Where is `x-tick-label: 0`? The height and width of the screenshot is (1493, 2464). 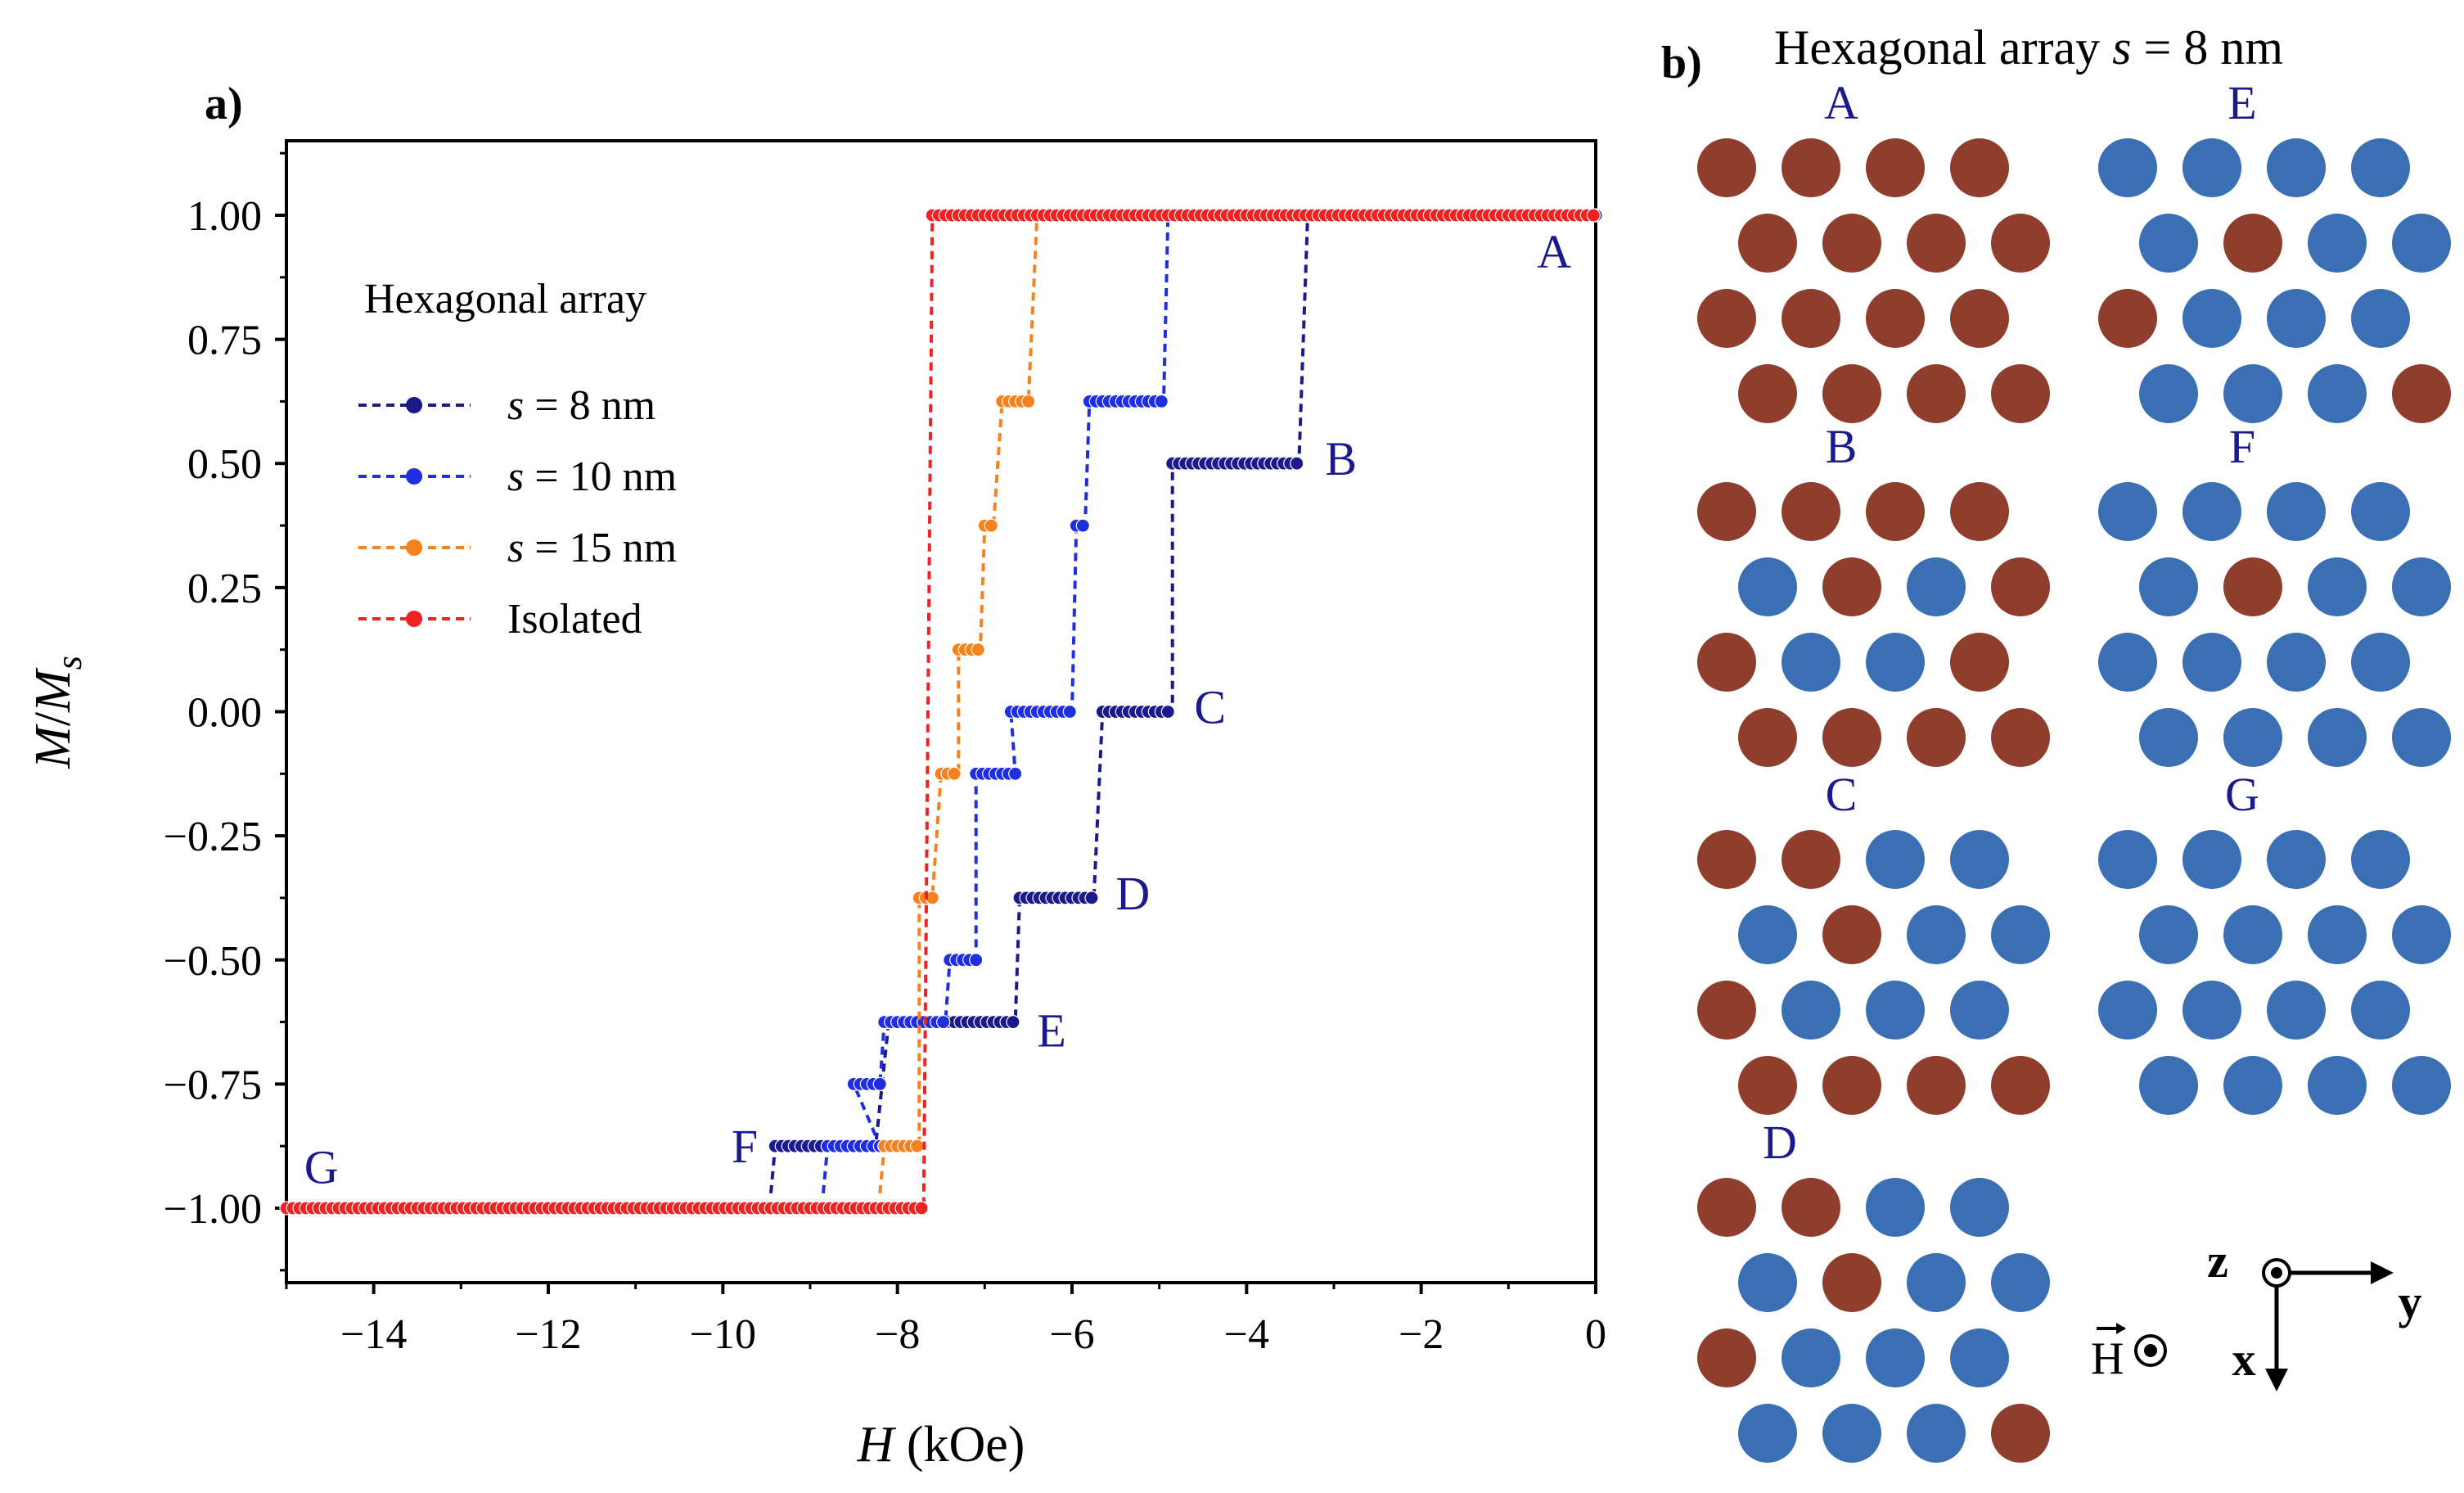
x-tick-label: 0 is located at coordinates (1595, 1334).